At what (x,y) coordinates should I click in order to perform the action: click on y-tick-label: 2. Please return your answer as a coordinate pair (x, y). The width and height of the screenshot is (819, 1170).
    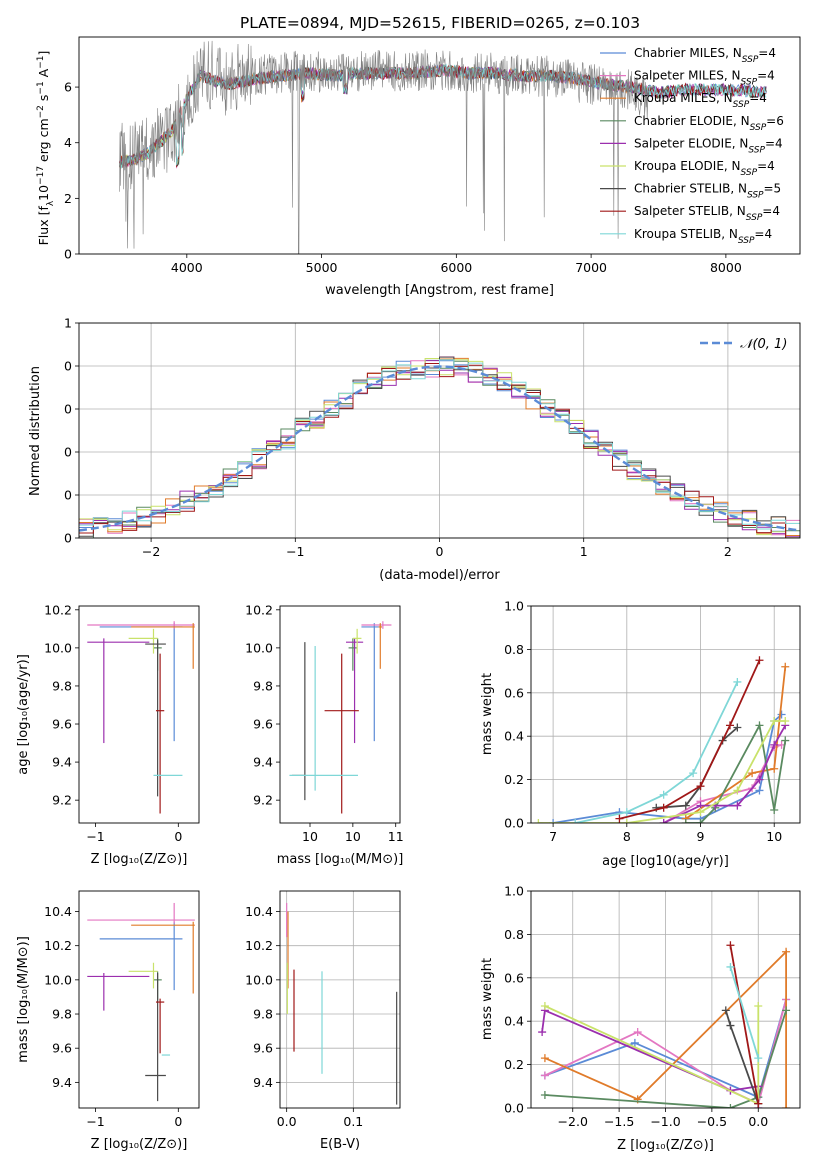
    Looking at the image, I should click on (68, 198).